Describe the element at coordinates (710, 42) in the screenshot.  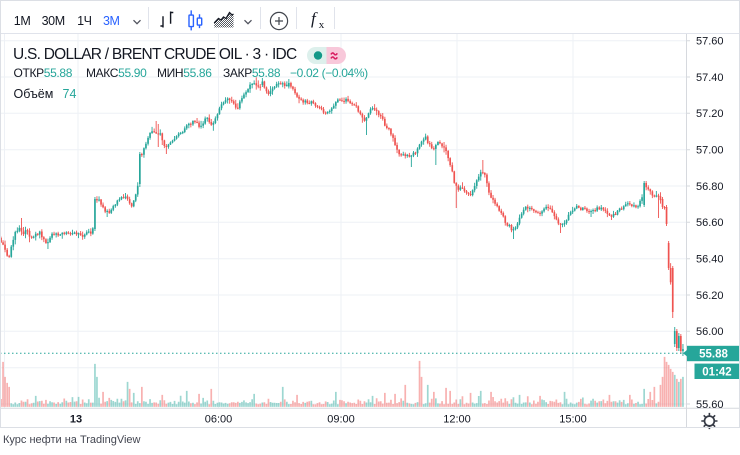
I see `svg-text: 57.60` at that location.